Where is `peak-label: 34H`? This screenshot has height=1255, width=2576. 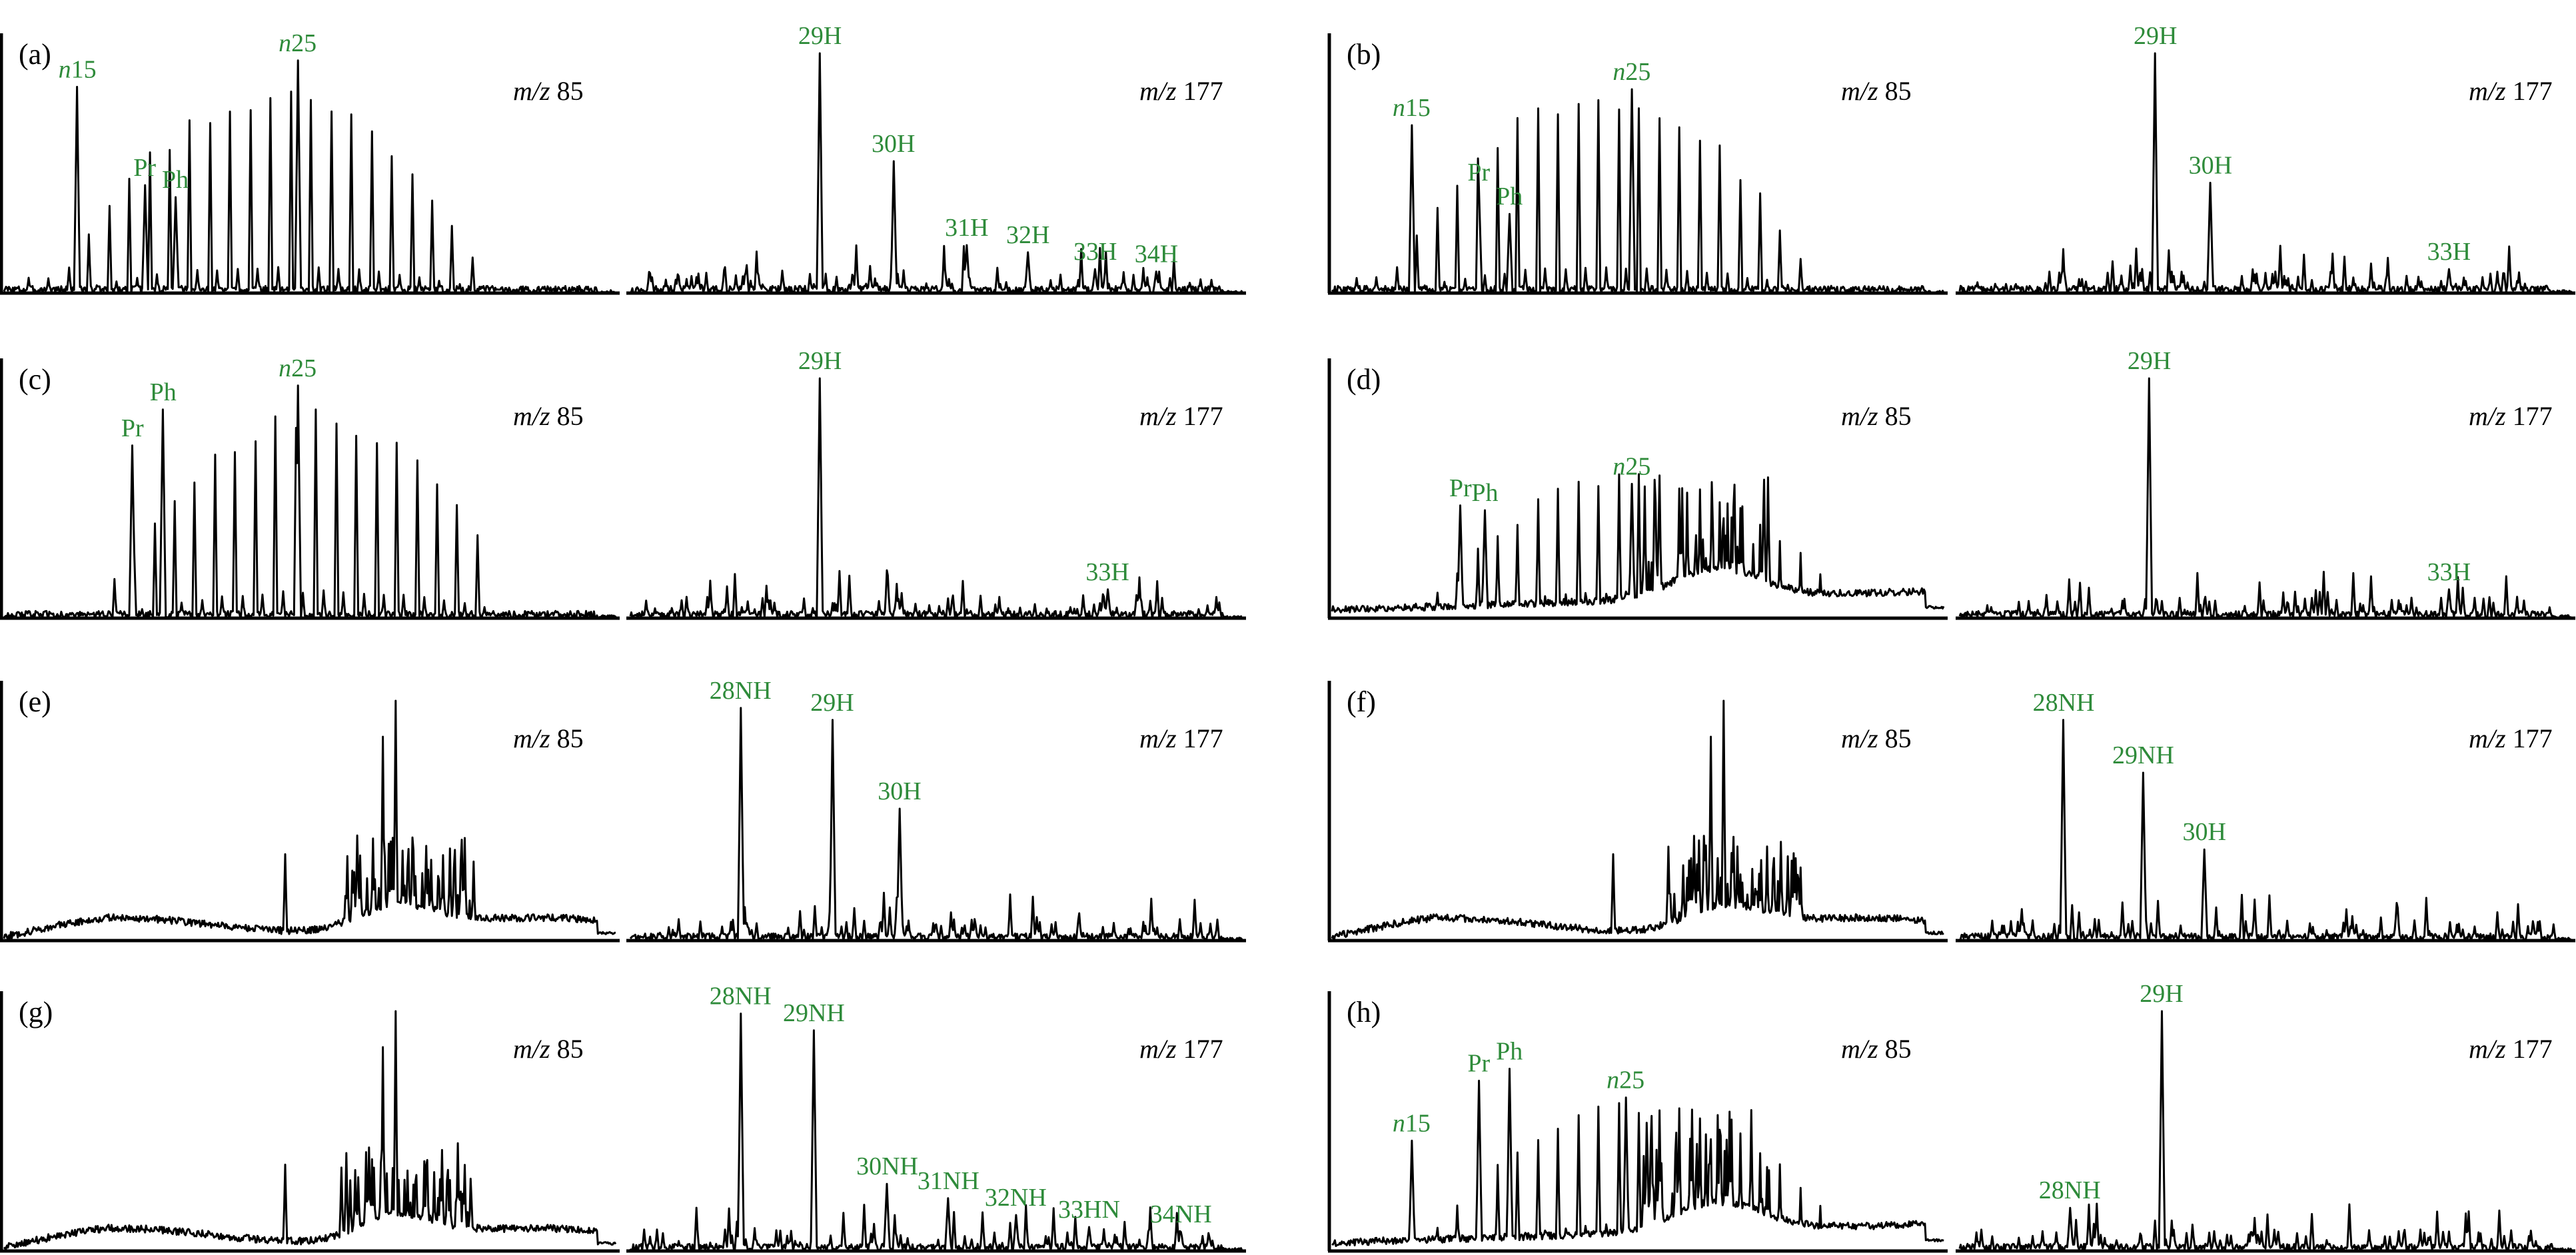
peak-label: 34H is located at coordinates (1157, 254).